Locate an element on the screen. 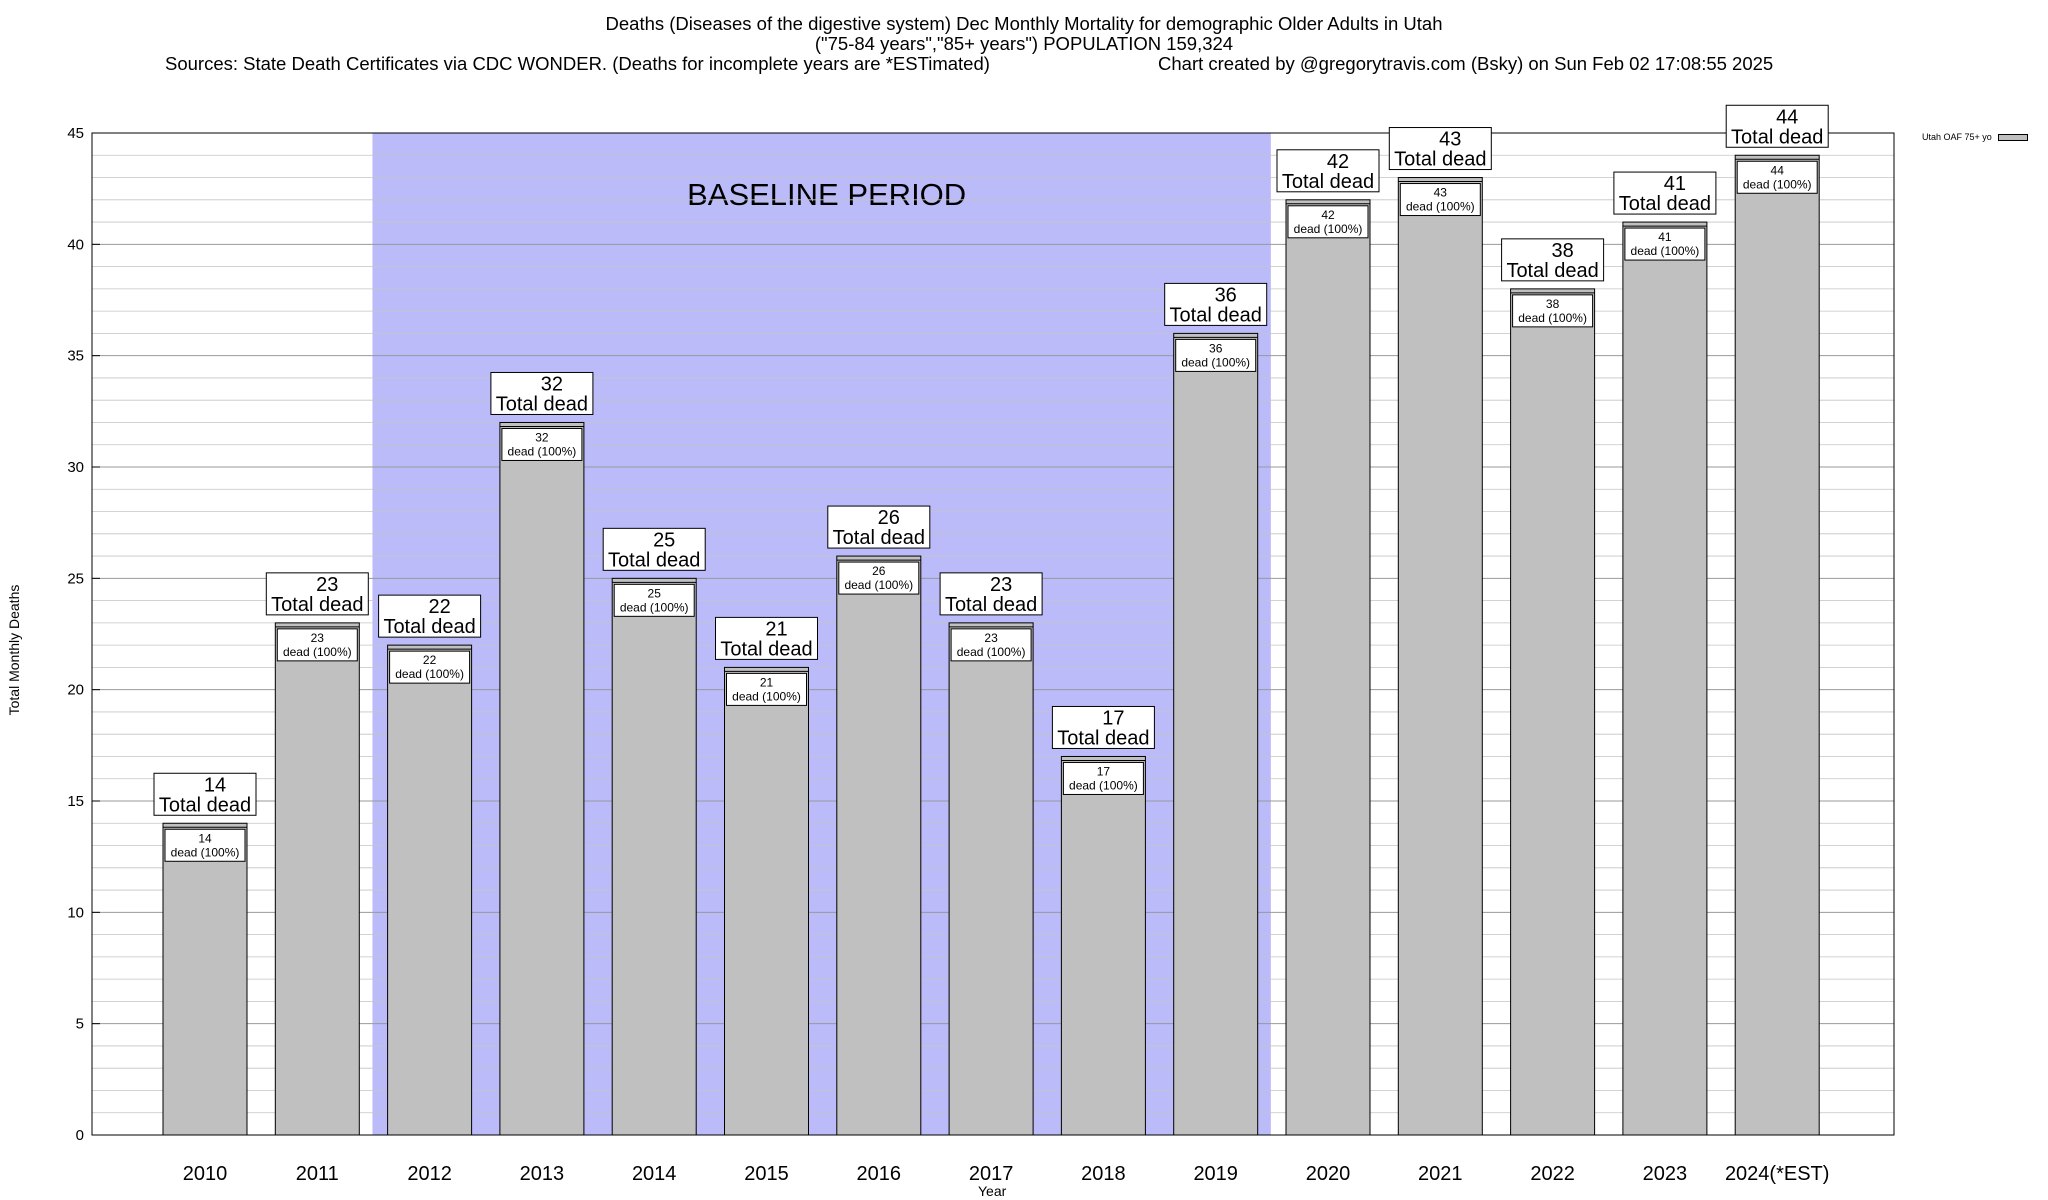  x-tick-label: 2015 is located at coordinates (766, 1174).